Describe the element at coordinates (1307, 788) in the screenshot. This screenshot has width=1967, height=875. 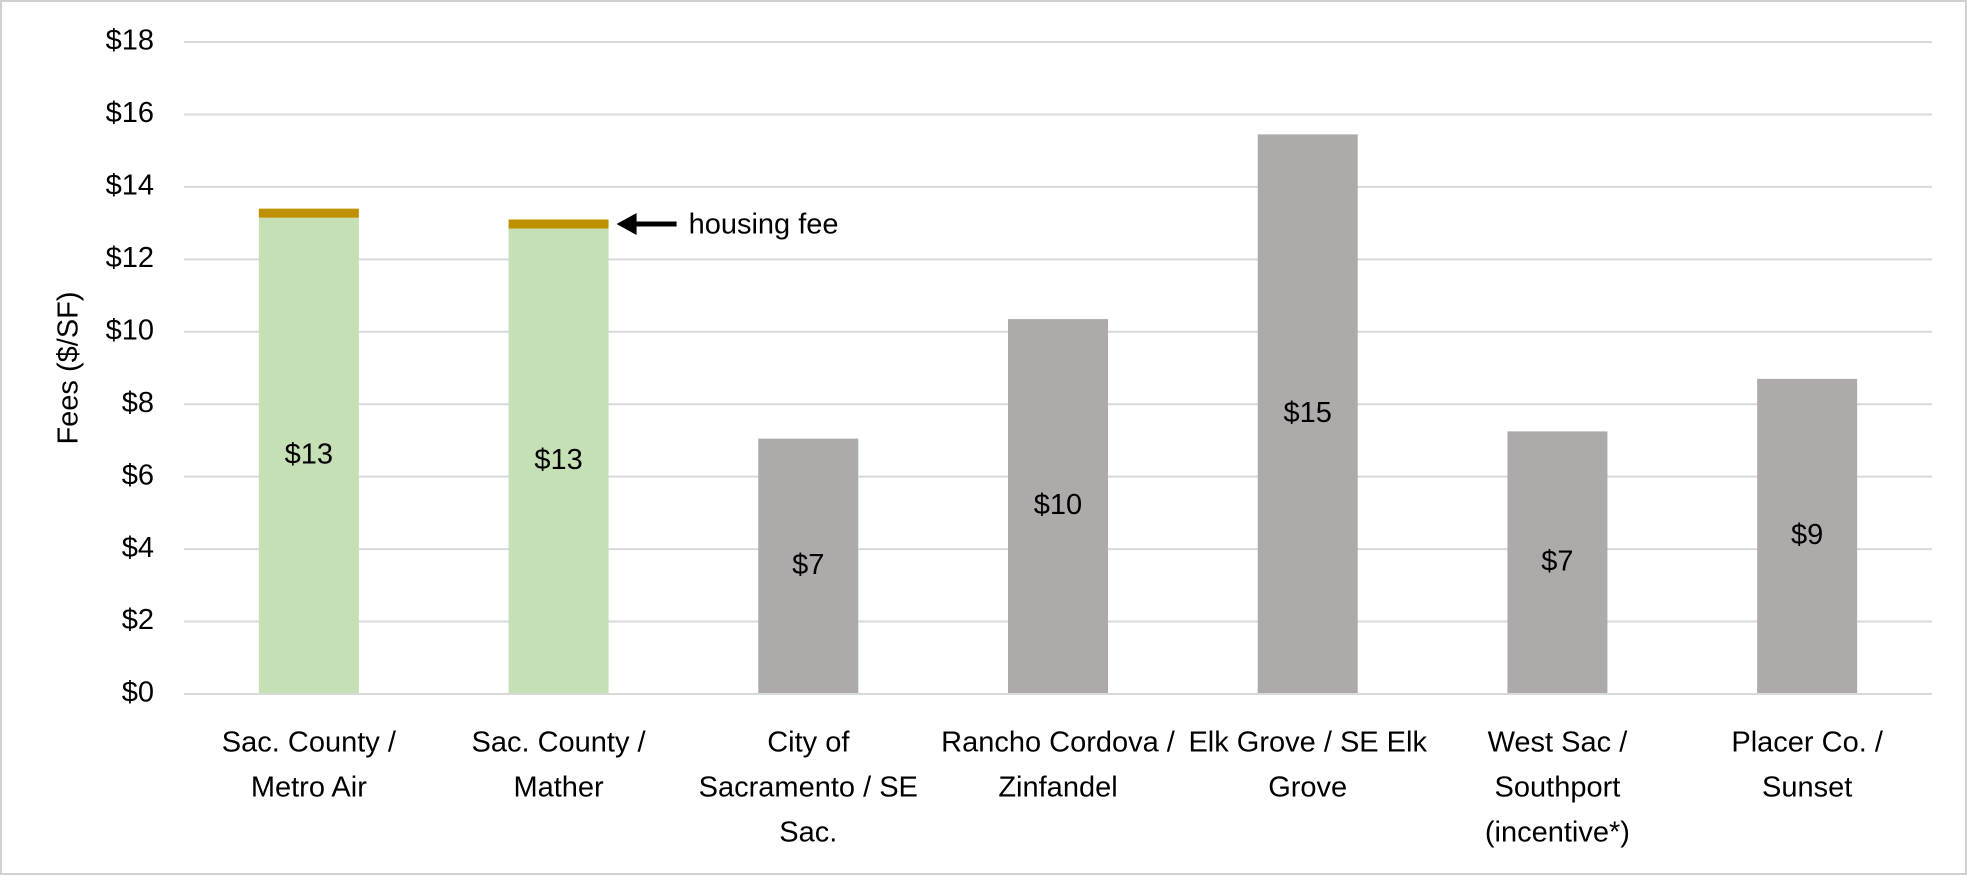
I see `x-tick-label: Grove` at that location.